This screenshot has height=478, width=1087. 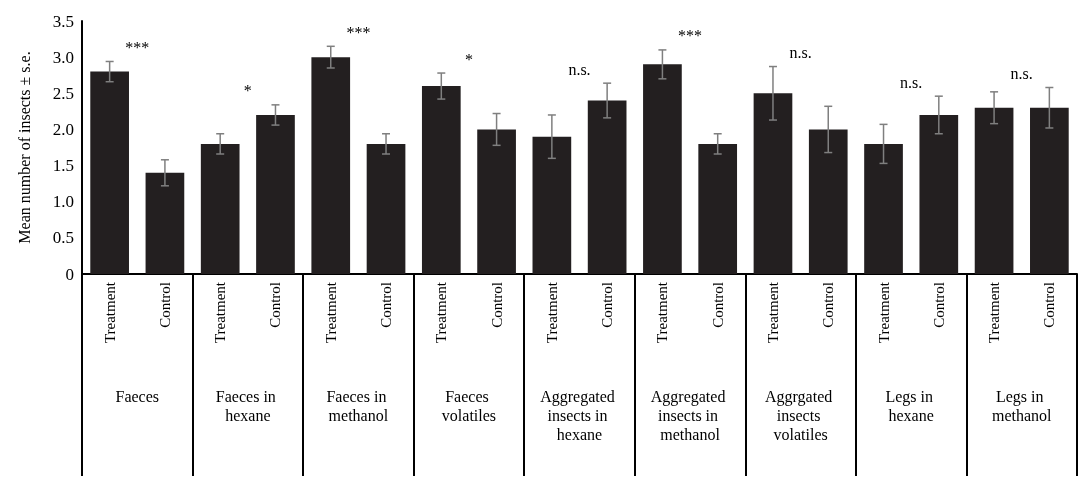 I want to click on text: Faeces, so click(x=137, y=396).